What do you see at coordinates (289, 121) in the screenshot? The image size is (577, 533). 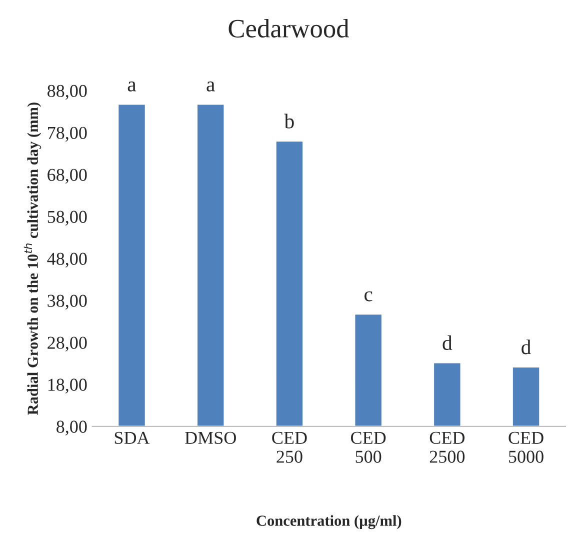 I see `annotation: b` at bounding box center [289, 121].